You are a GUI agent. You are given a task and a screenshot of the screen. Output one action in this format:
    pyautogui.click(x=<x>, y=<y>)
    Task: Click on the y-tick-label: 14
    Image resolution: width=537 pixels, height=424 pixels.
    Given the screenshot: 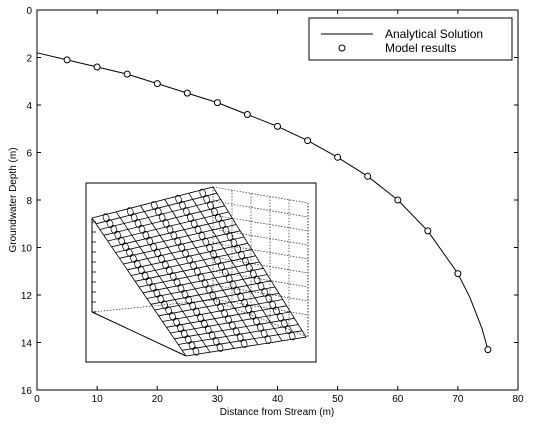 What is the action you would take?
    pyautogui.click(x=27, y=344)
    